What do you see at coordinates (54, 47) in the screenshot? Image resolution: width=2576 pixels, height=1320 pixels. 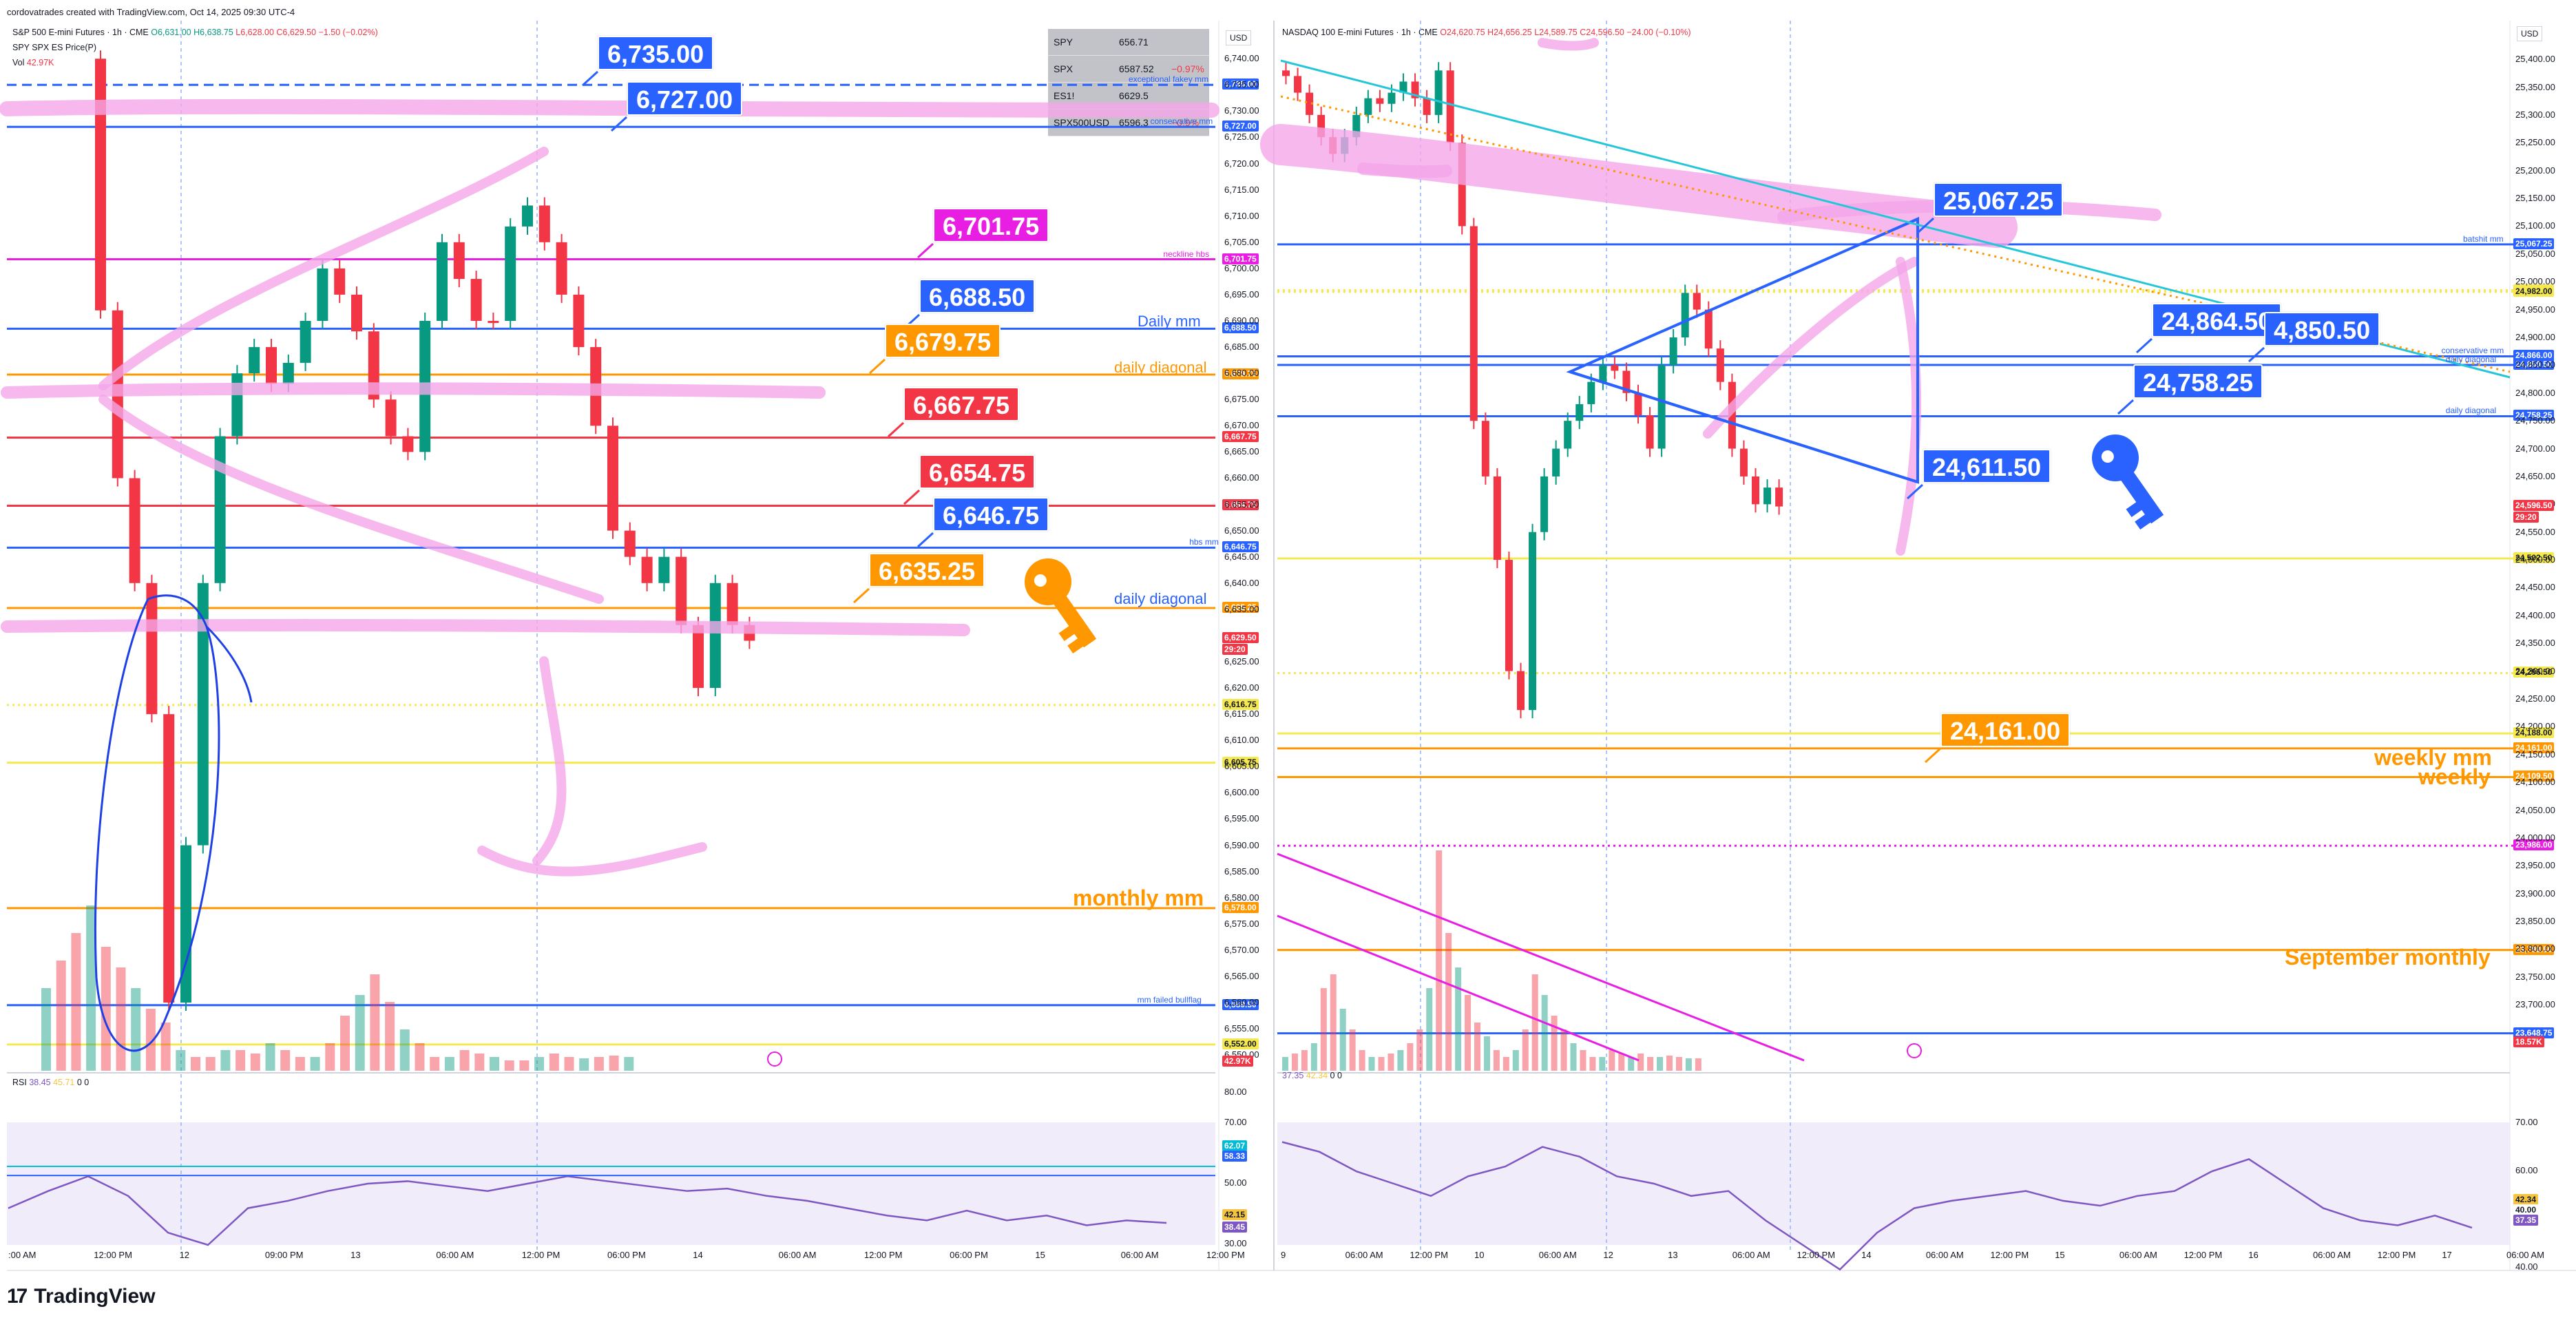 I see `left-overlay-name: SPY SPX ES Price(P)` at bounding box center [54, 47].